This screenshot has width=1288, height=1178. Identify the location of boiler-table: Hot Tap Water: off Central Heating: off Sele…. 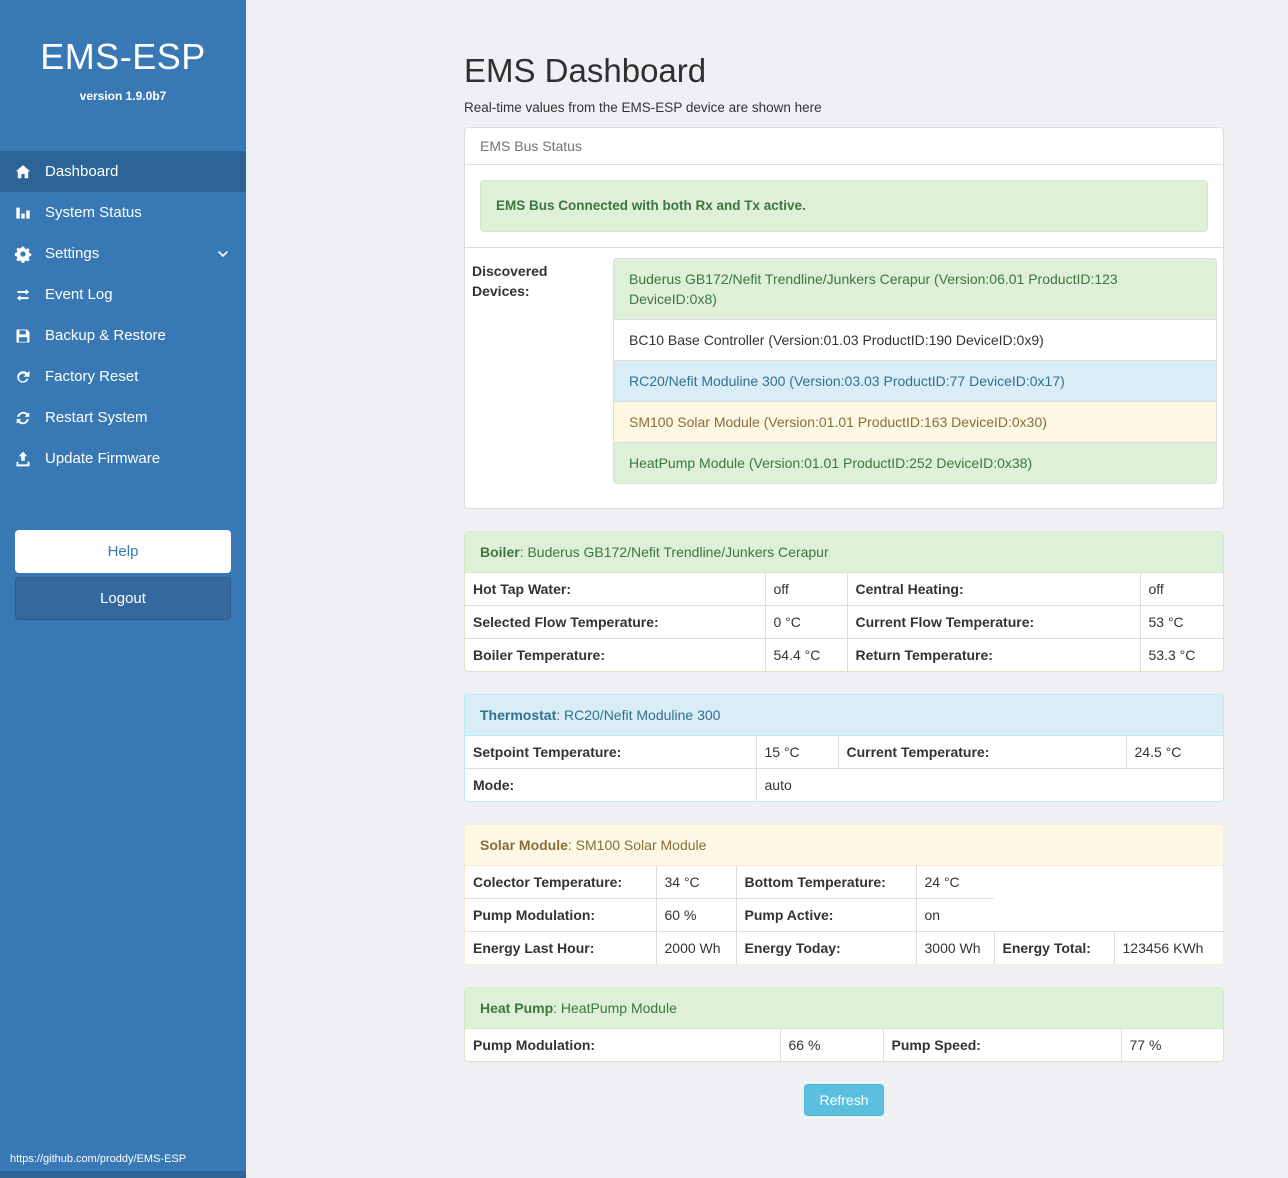
(845, 622).